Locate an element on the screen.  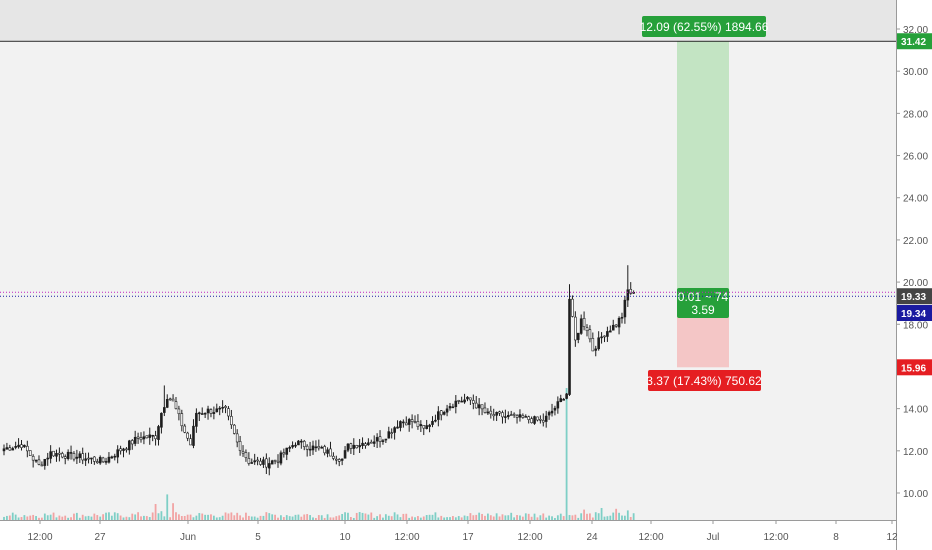
target-zone is located at coordinates (703, 169).